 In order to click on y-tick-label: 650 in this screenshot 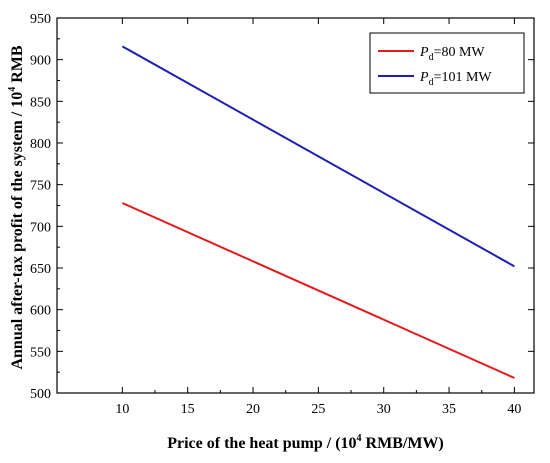, I will do `click(40, 269)`.